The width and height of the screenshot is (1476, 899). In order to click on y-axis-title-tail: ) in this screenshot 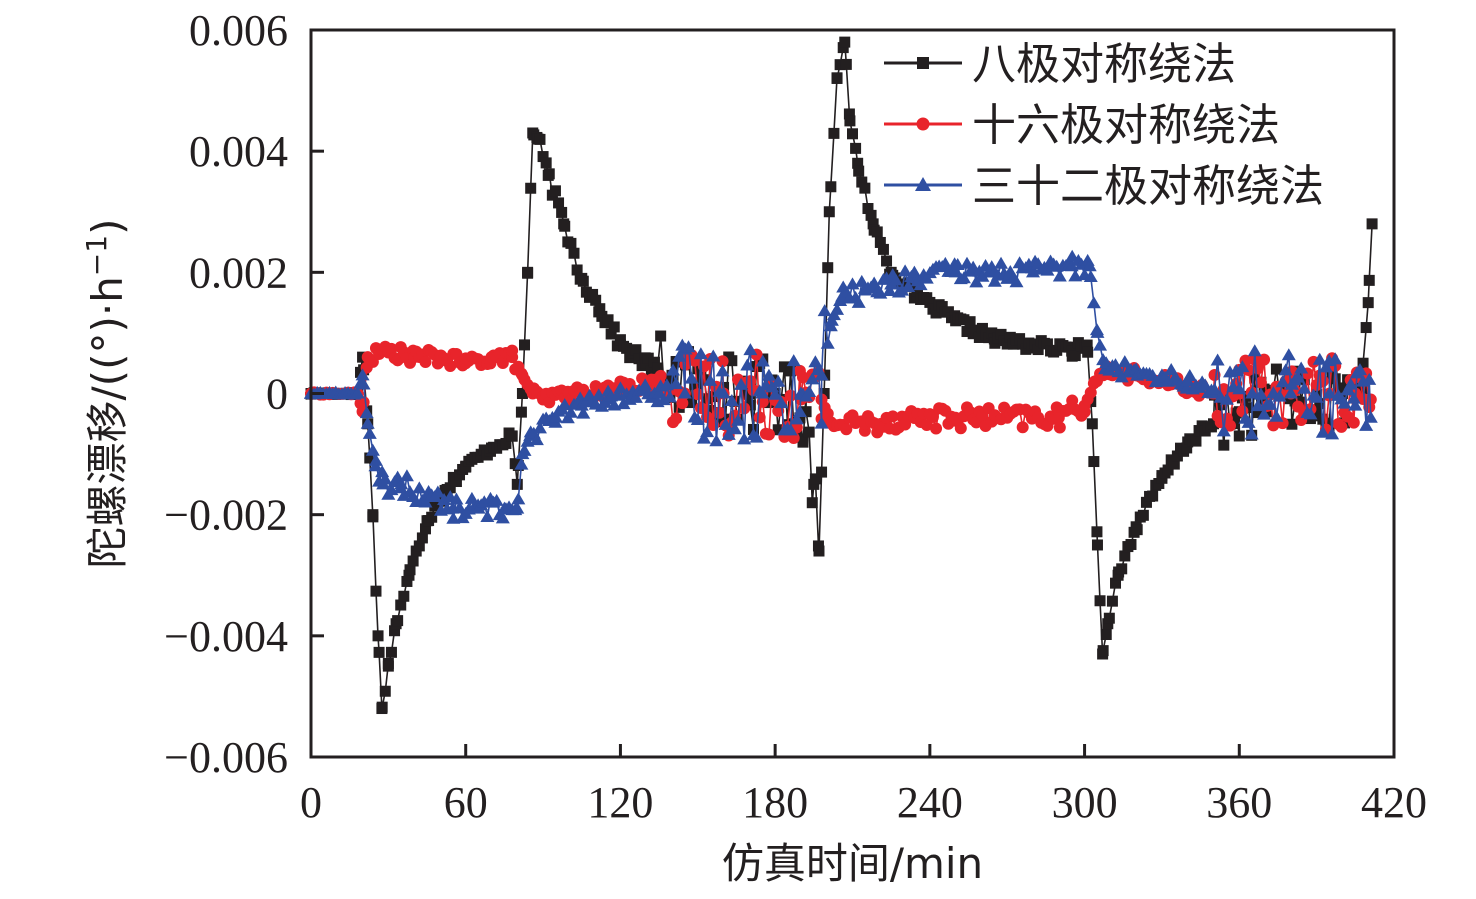, I will do `click(107, 227)`.